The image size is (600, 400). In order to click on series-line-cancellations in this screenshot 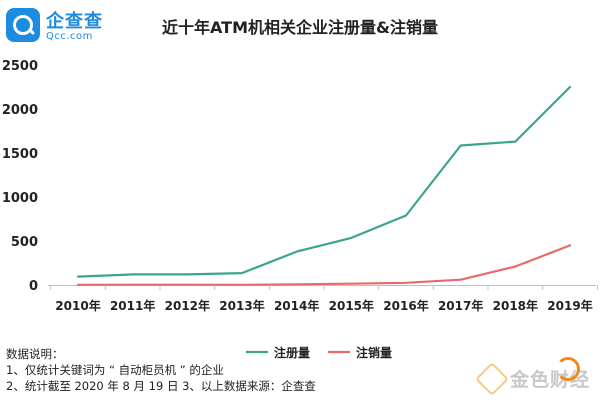, I will do `click(324, 265)`.